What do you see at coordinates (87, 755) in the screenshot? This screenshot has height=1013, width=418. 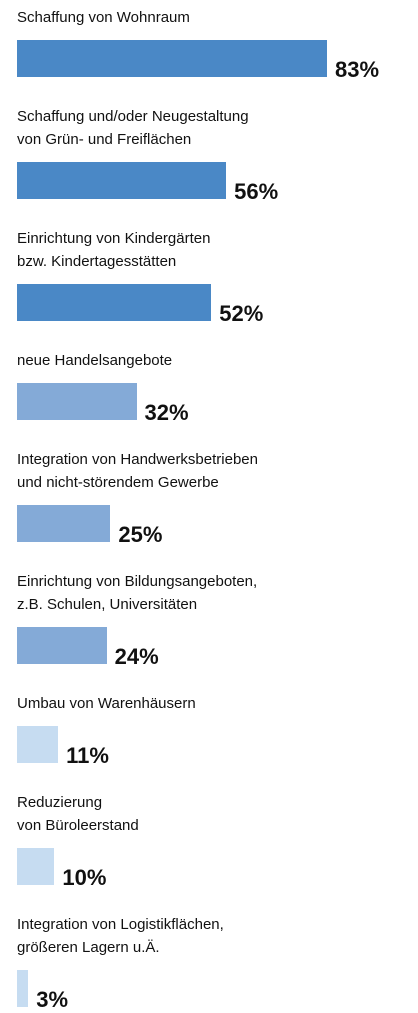 I see `value-label: 11%` at bounding box center [87, 755].